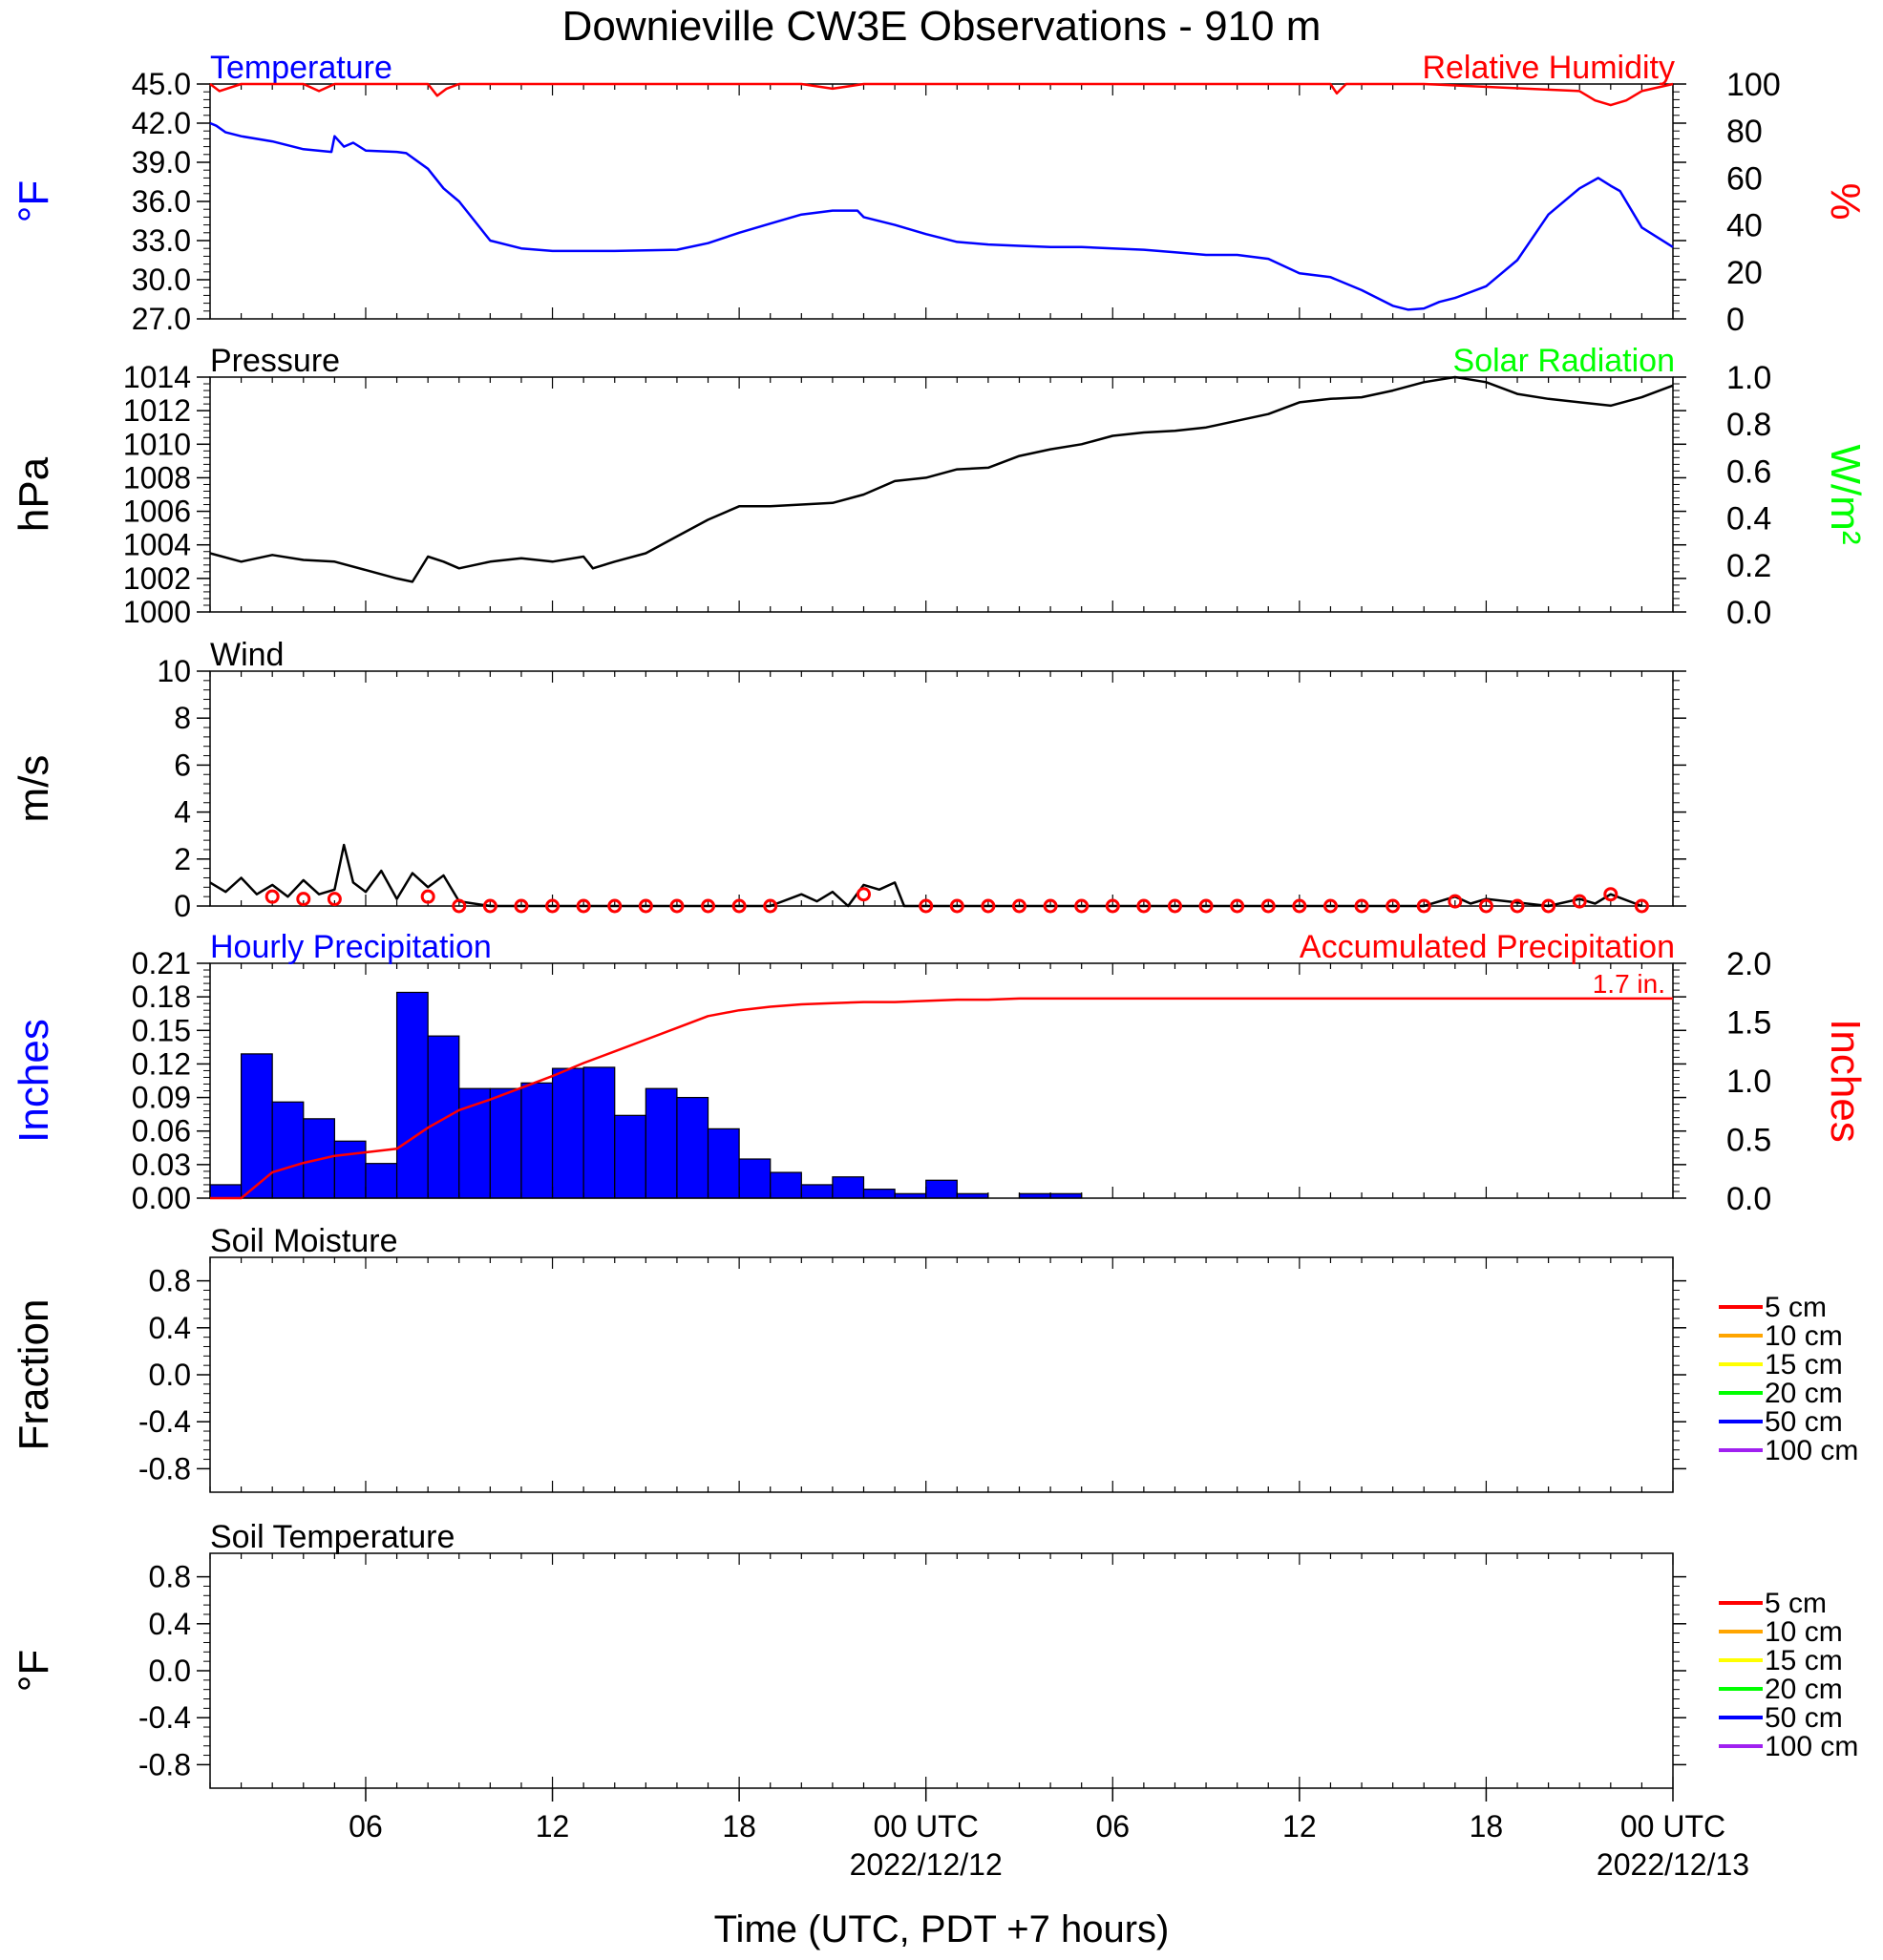 The height and width of the screenshot is (1960, 1883). I want to click on pressure-title-right: Solar Radiation, so click(1564, 361).